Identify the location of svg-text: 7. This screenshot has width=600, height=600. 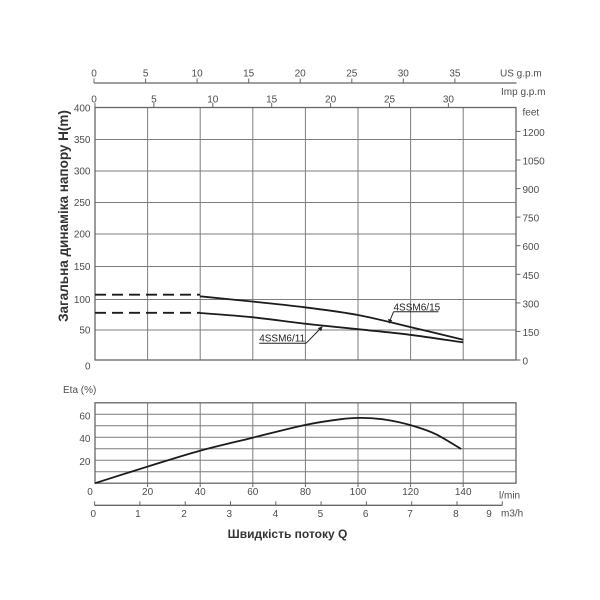
(410, 514).